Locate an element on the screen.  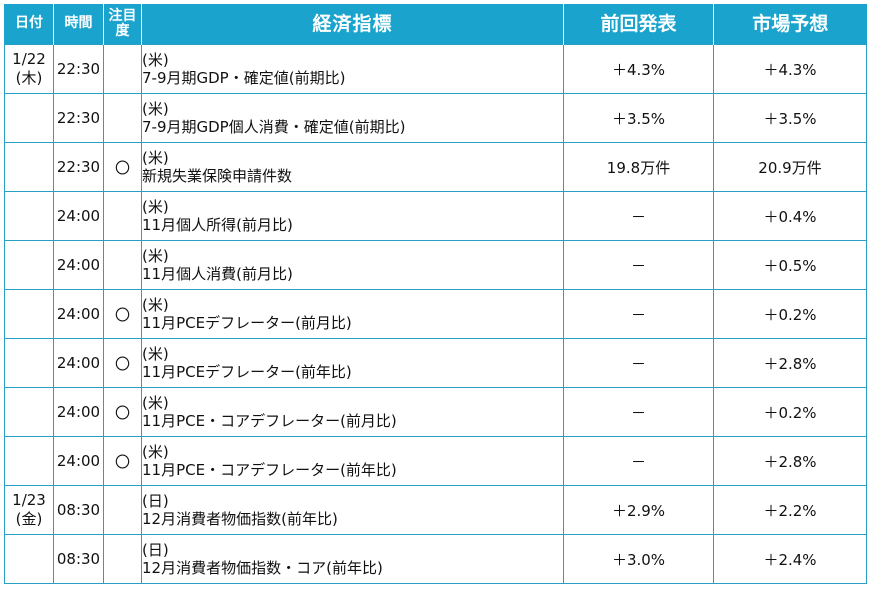
forecast-value: ＋2.2% is located at coordinates (790, 510).